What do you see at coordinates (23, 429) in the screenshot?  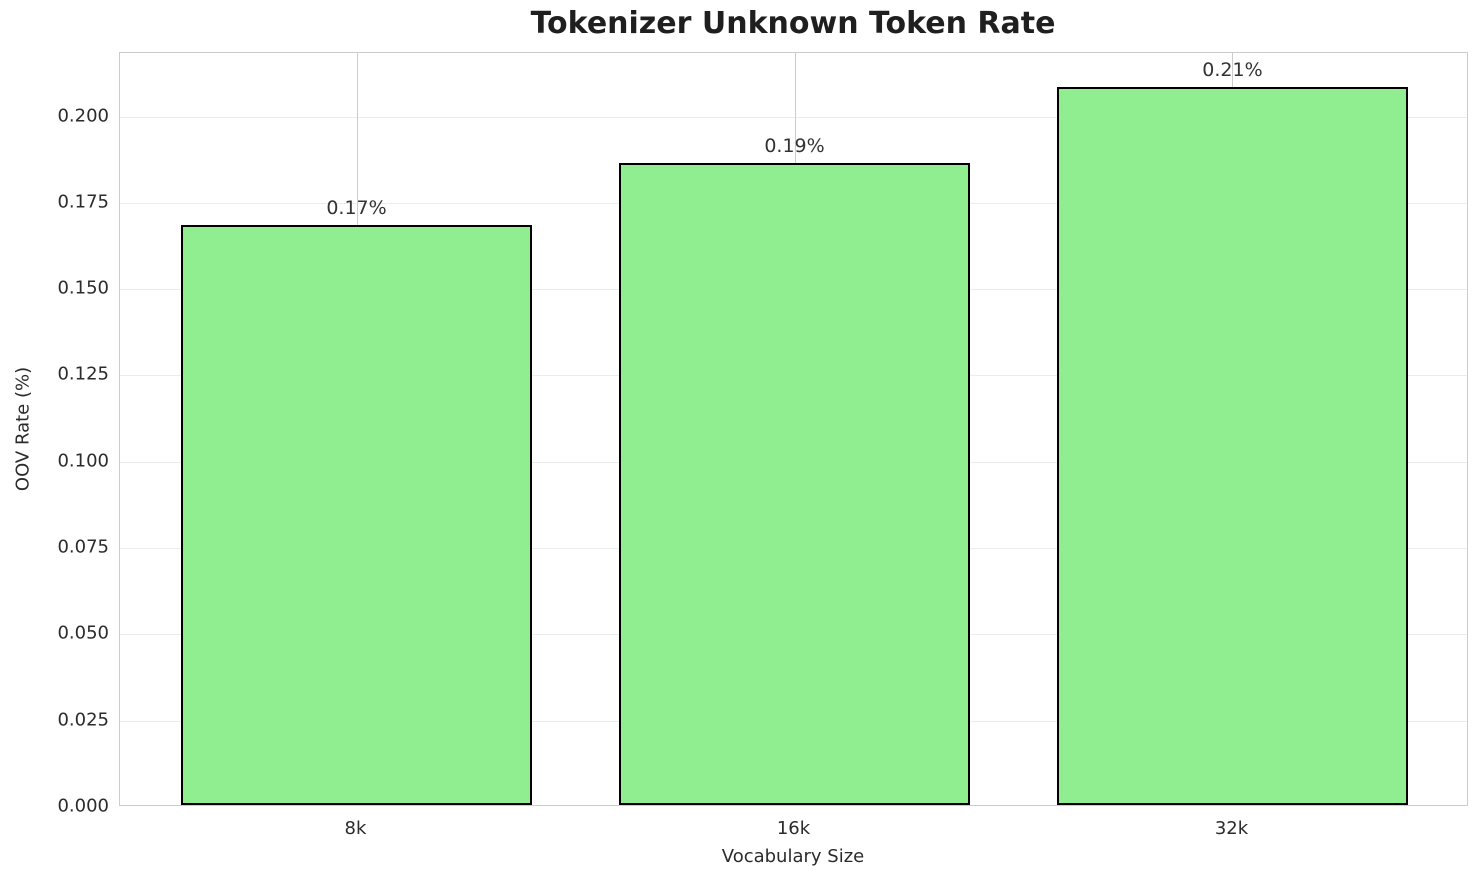 I see `y-axis-label: OOV Rate (%)` at bounding box center [23, 429].